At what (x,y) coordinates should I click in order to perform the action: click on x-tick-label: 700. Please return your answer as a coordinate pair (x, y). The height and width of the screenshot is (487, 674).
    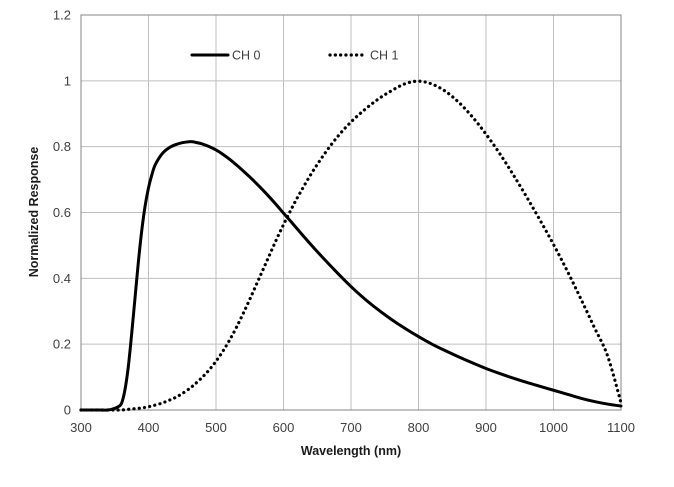
    Looking at the image, I should click on (351, 427).